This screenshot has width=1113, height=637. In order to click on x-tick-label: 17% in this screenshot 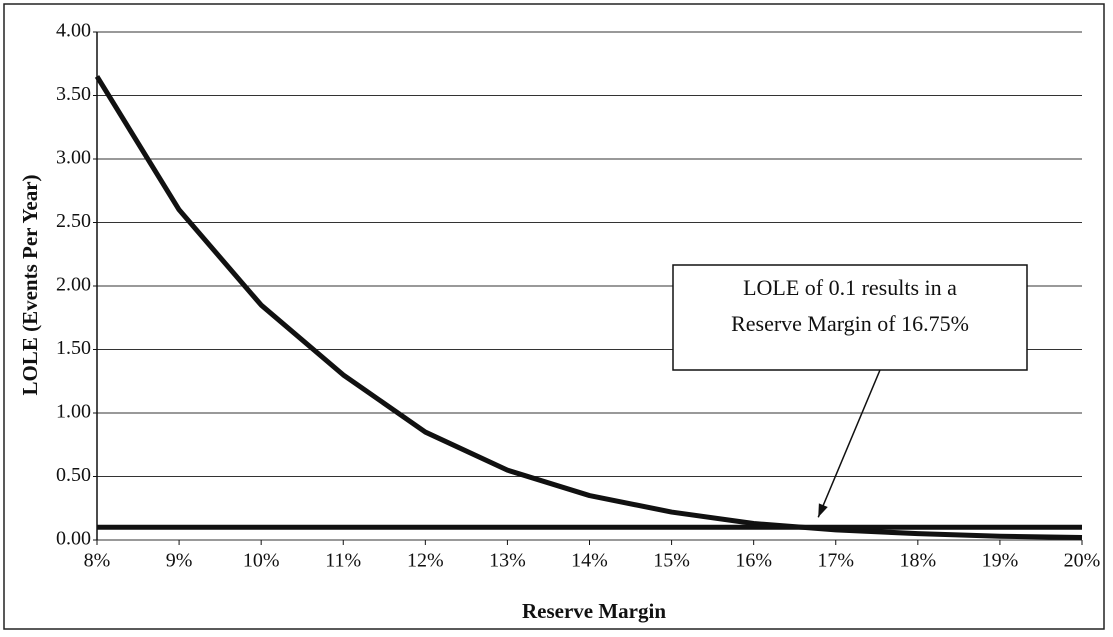, I will do `click(835, 561)`.